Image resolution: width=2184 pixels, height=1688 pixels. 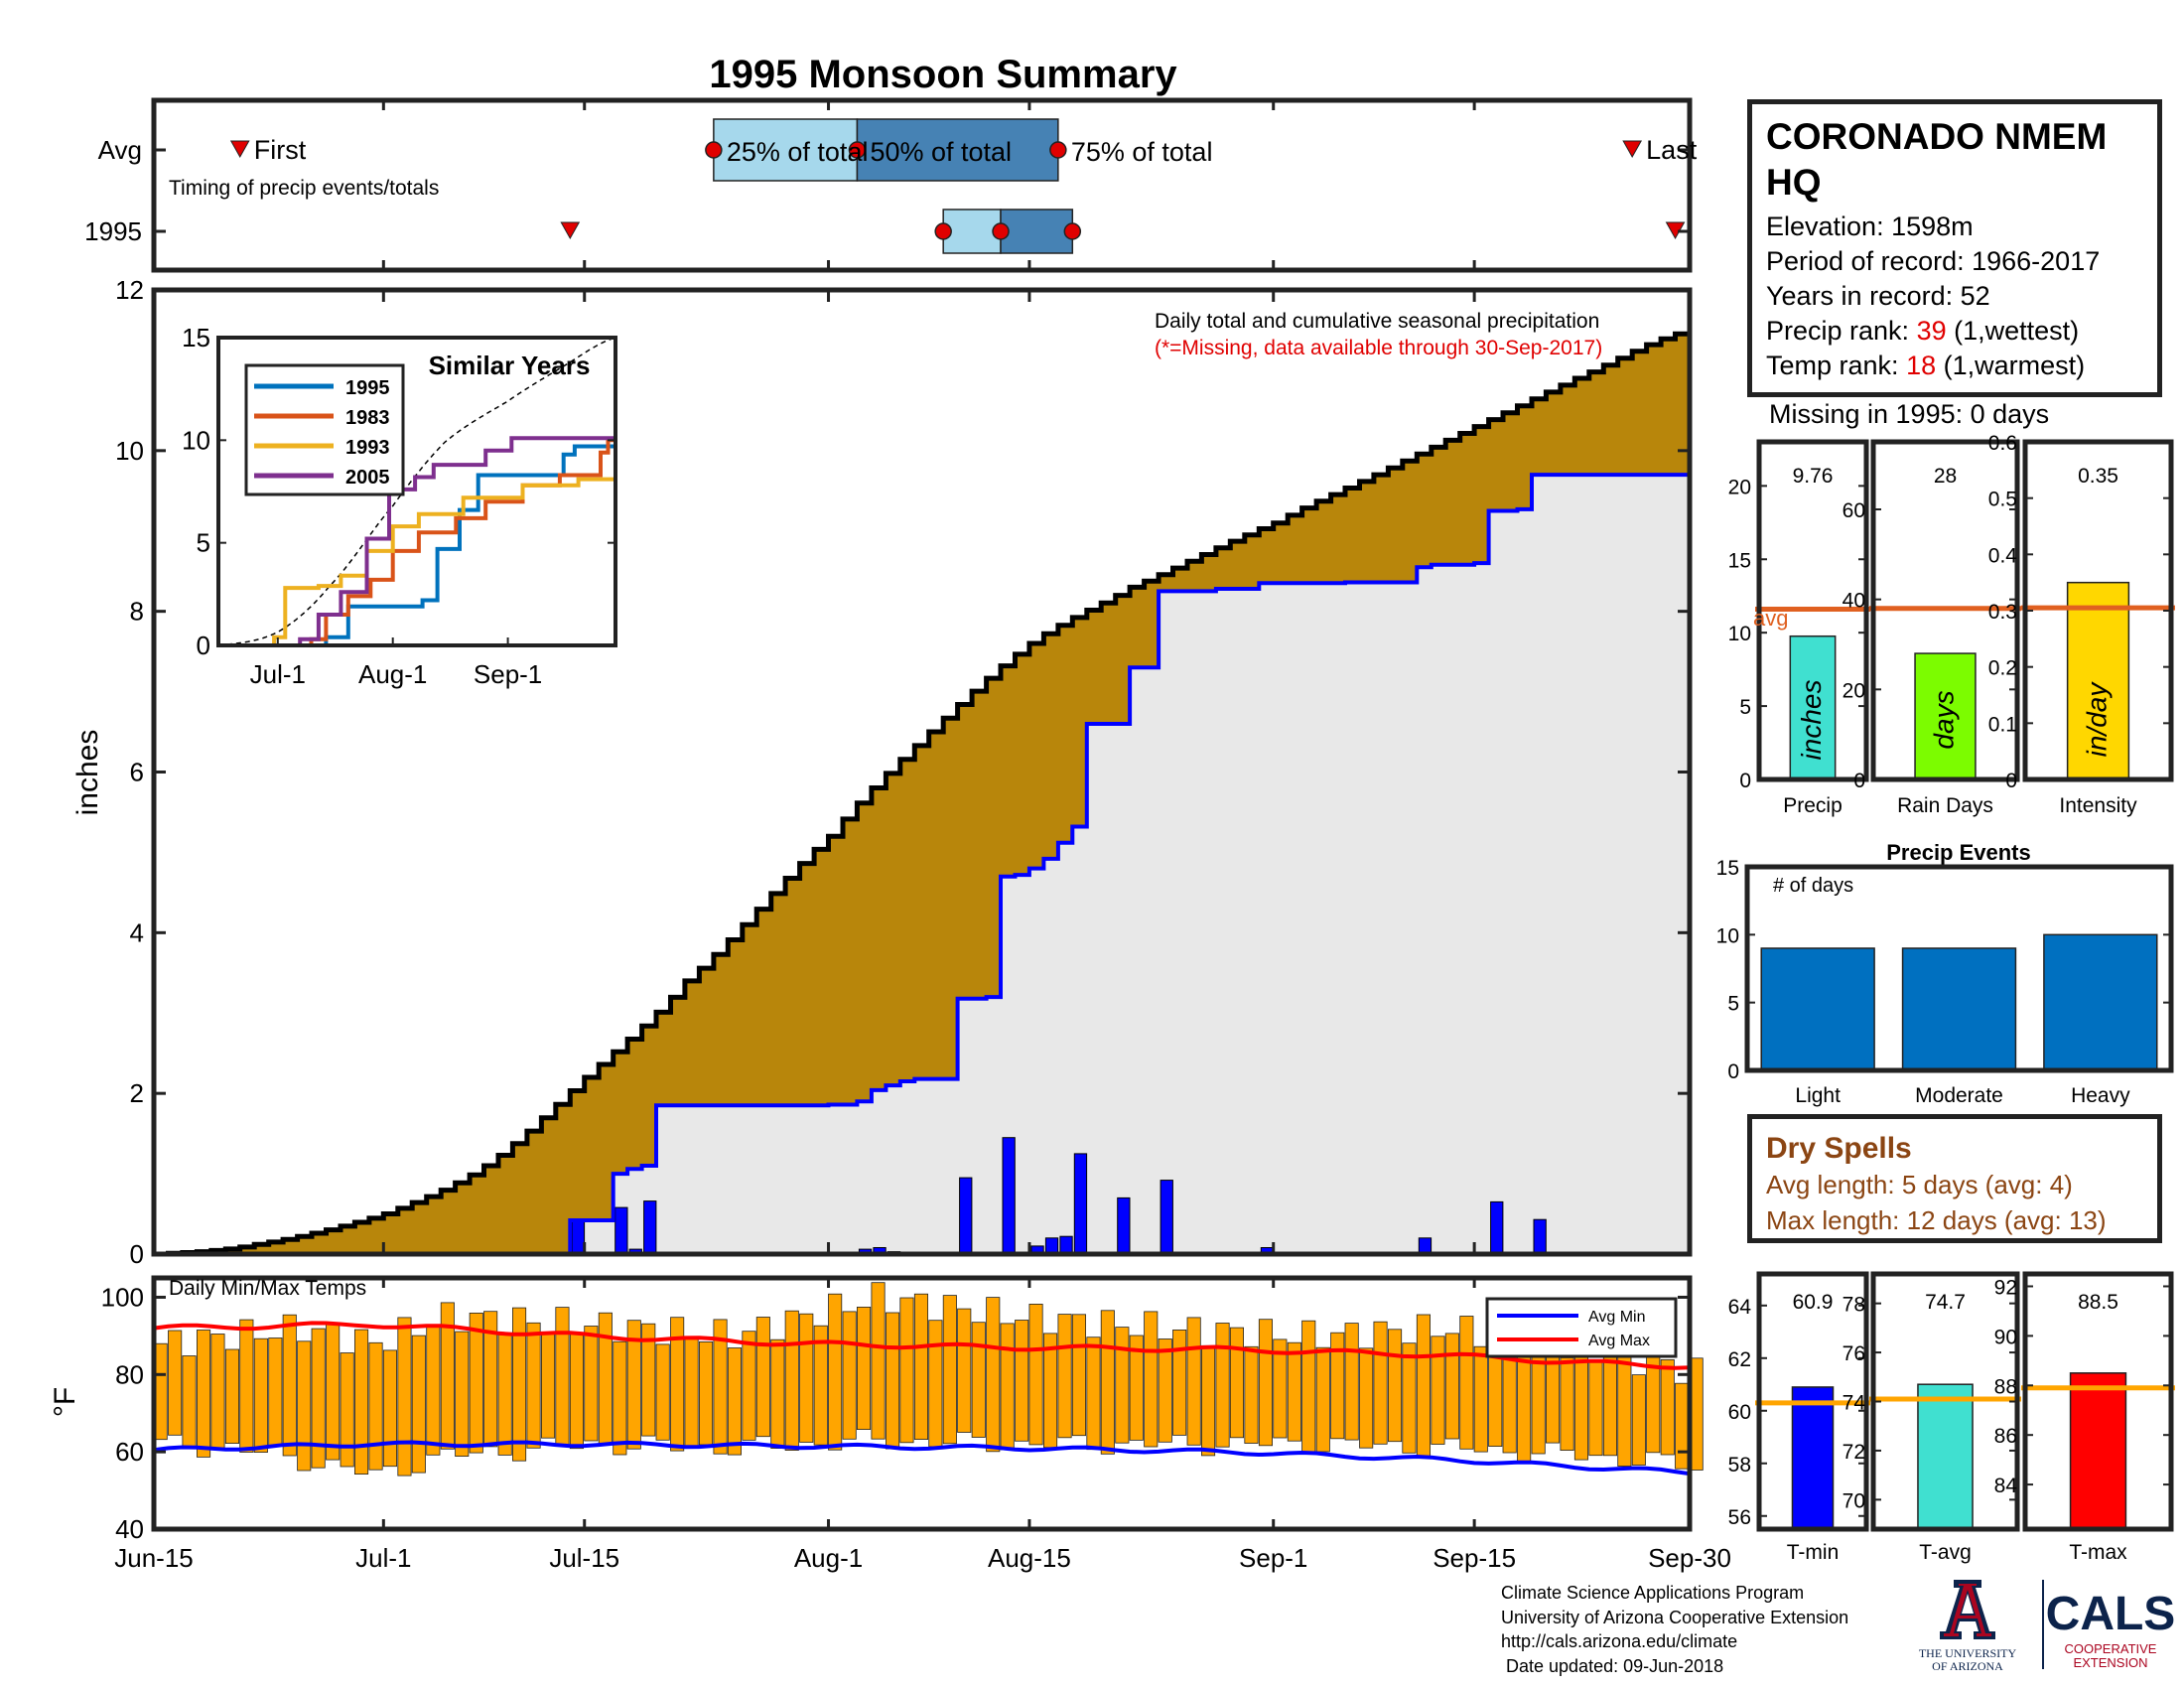 What do you see at coordinates (392, 674) in the screenshot?
I see `inset-x-tick-label: Aug-1` at bounding box center [392, 674].